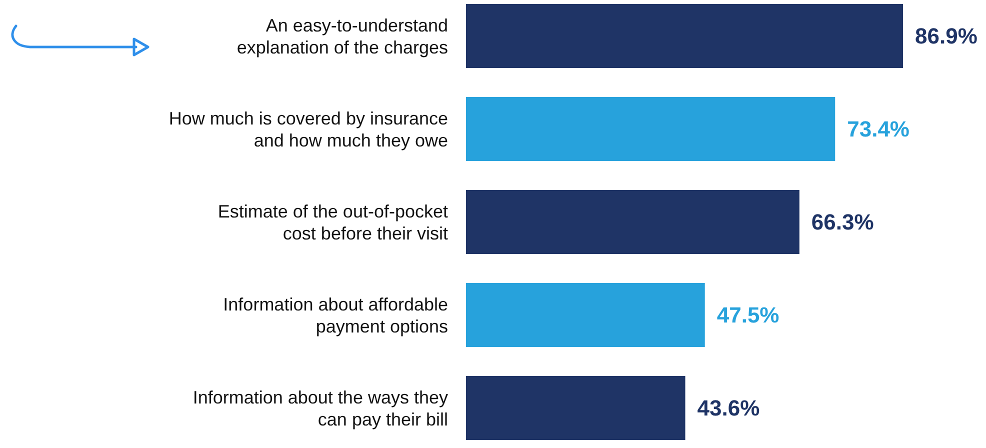 Image resolution: width=986 pixels, height=448 pixels. I want to click on y-tick-label: Information about the ways they can pay their bill, so click(320, 408).